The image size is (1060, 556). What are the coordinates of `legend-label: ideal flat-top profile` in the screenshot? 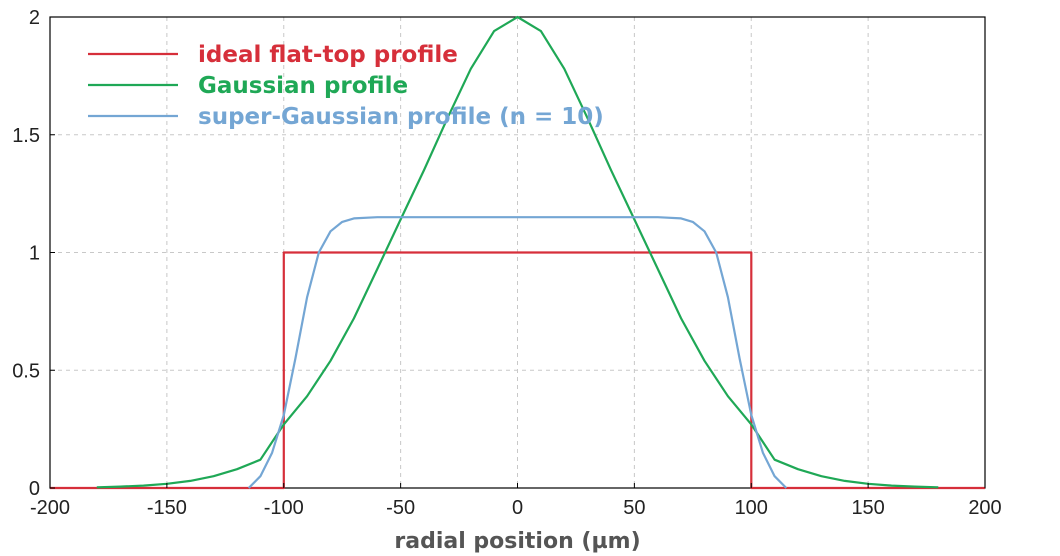 It's located at (328, 55).